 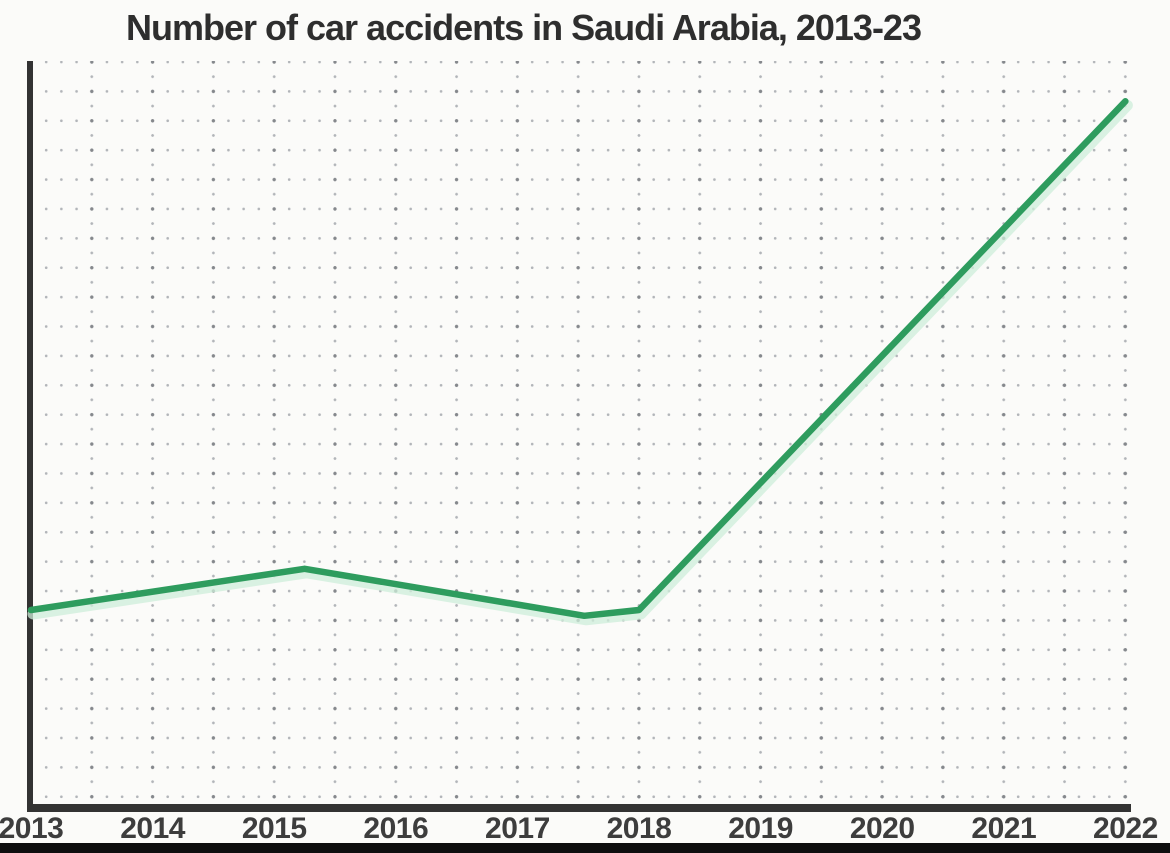 What do you see at coordinates (585, 848) in the screenshot?
I see `bottom-black-bar` at bounding box center [585, 848].